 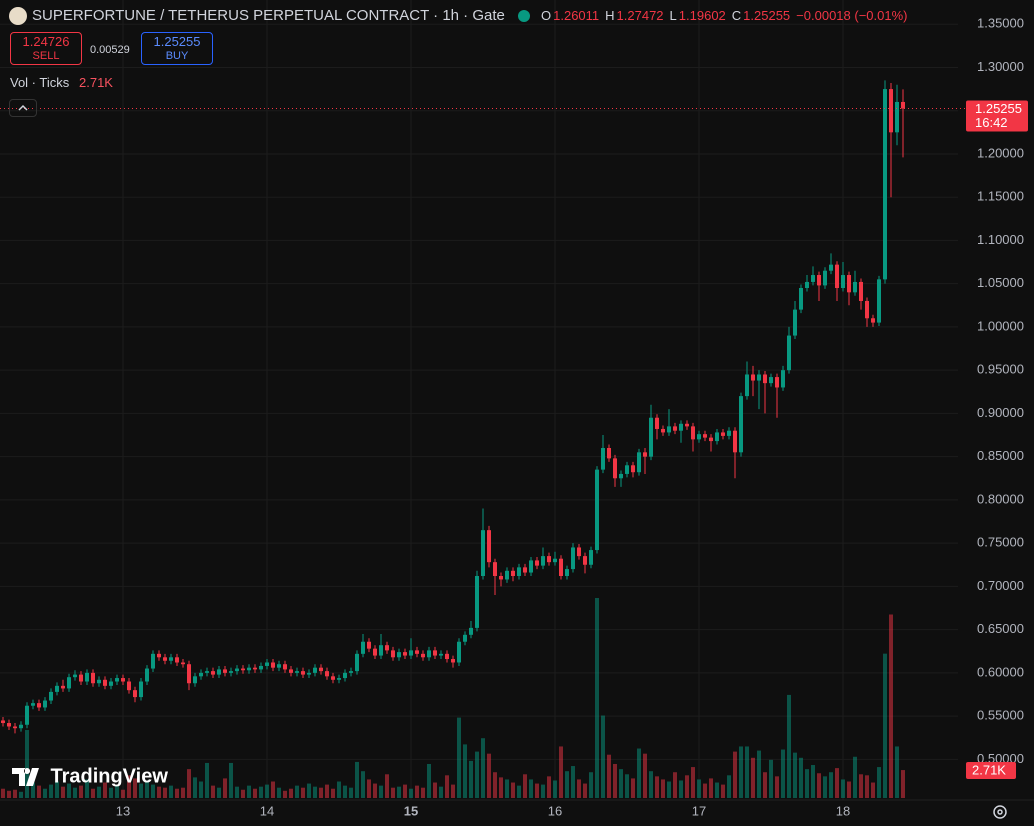 I want to click on tradingview-logo: TradingView, so click(x=90, y=777).